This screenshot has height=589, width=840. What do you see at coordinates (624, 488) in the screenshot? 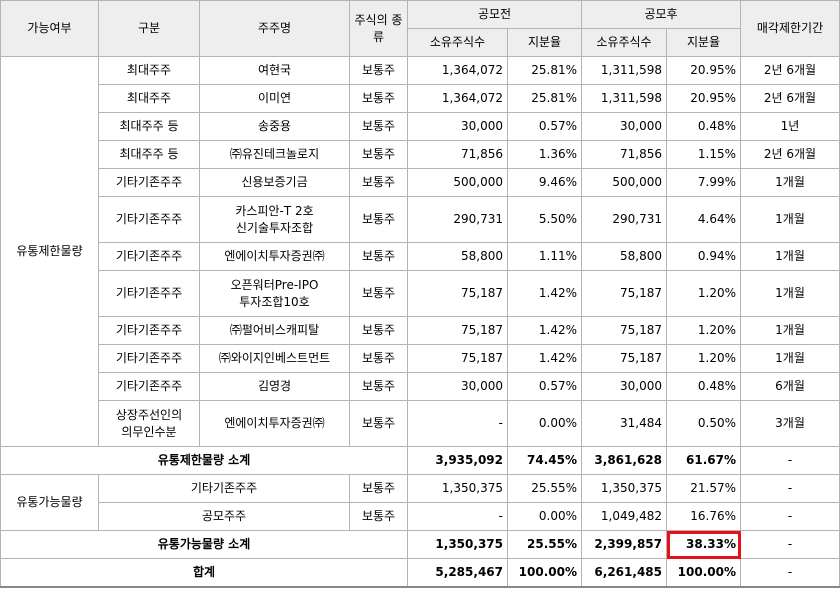
I see `tradable-row-post-shares: 1,350,375` at bounding box center [624, 488].